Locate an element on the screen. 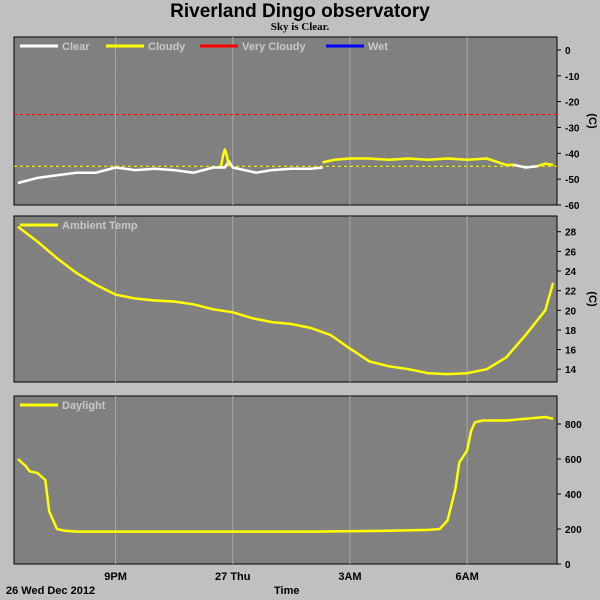  y-tick-label: -10 is located at coordinates (572, 77).